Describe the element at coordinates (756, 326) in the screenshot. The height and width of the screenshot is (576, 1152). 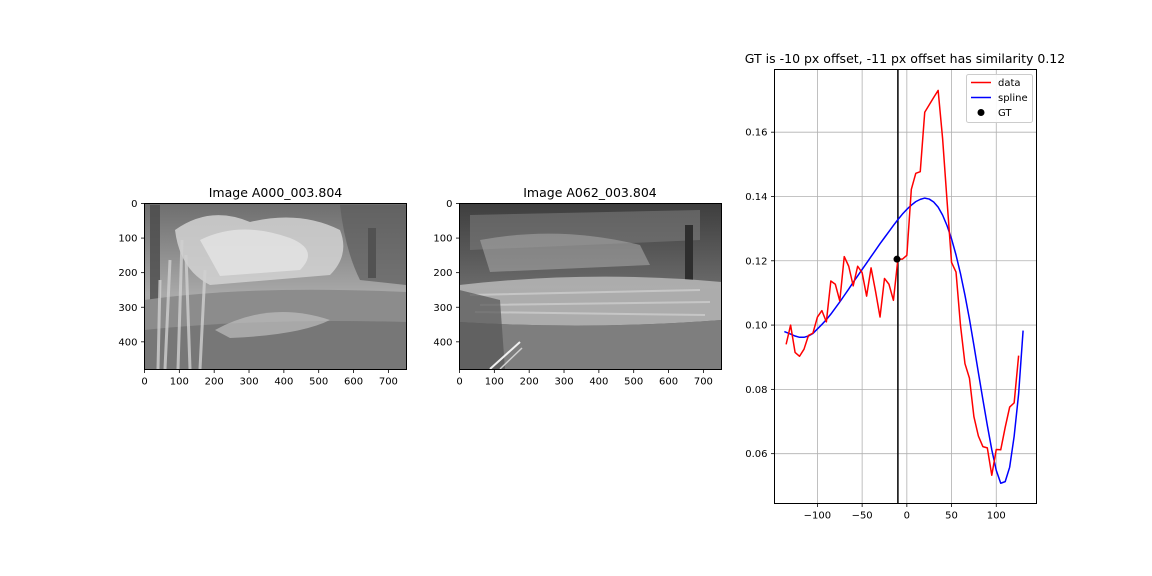
I see `y-tick-label: 0.10` at that location.